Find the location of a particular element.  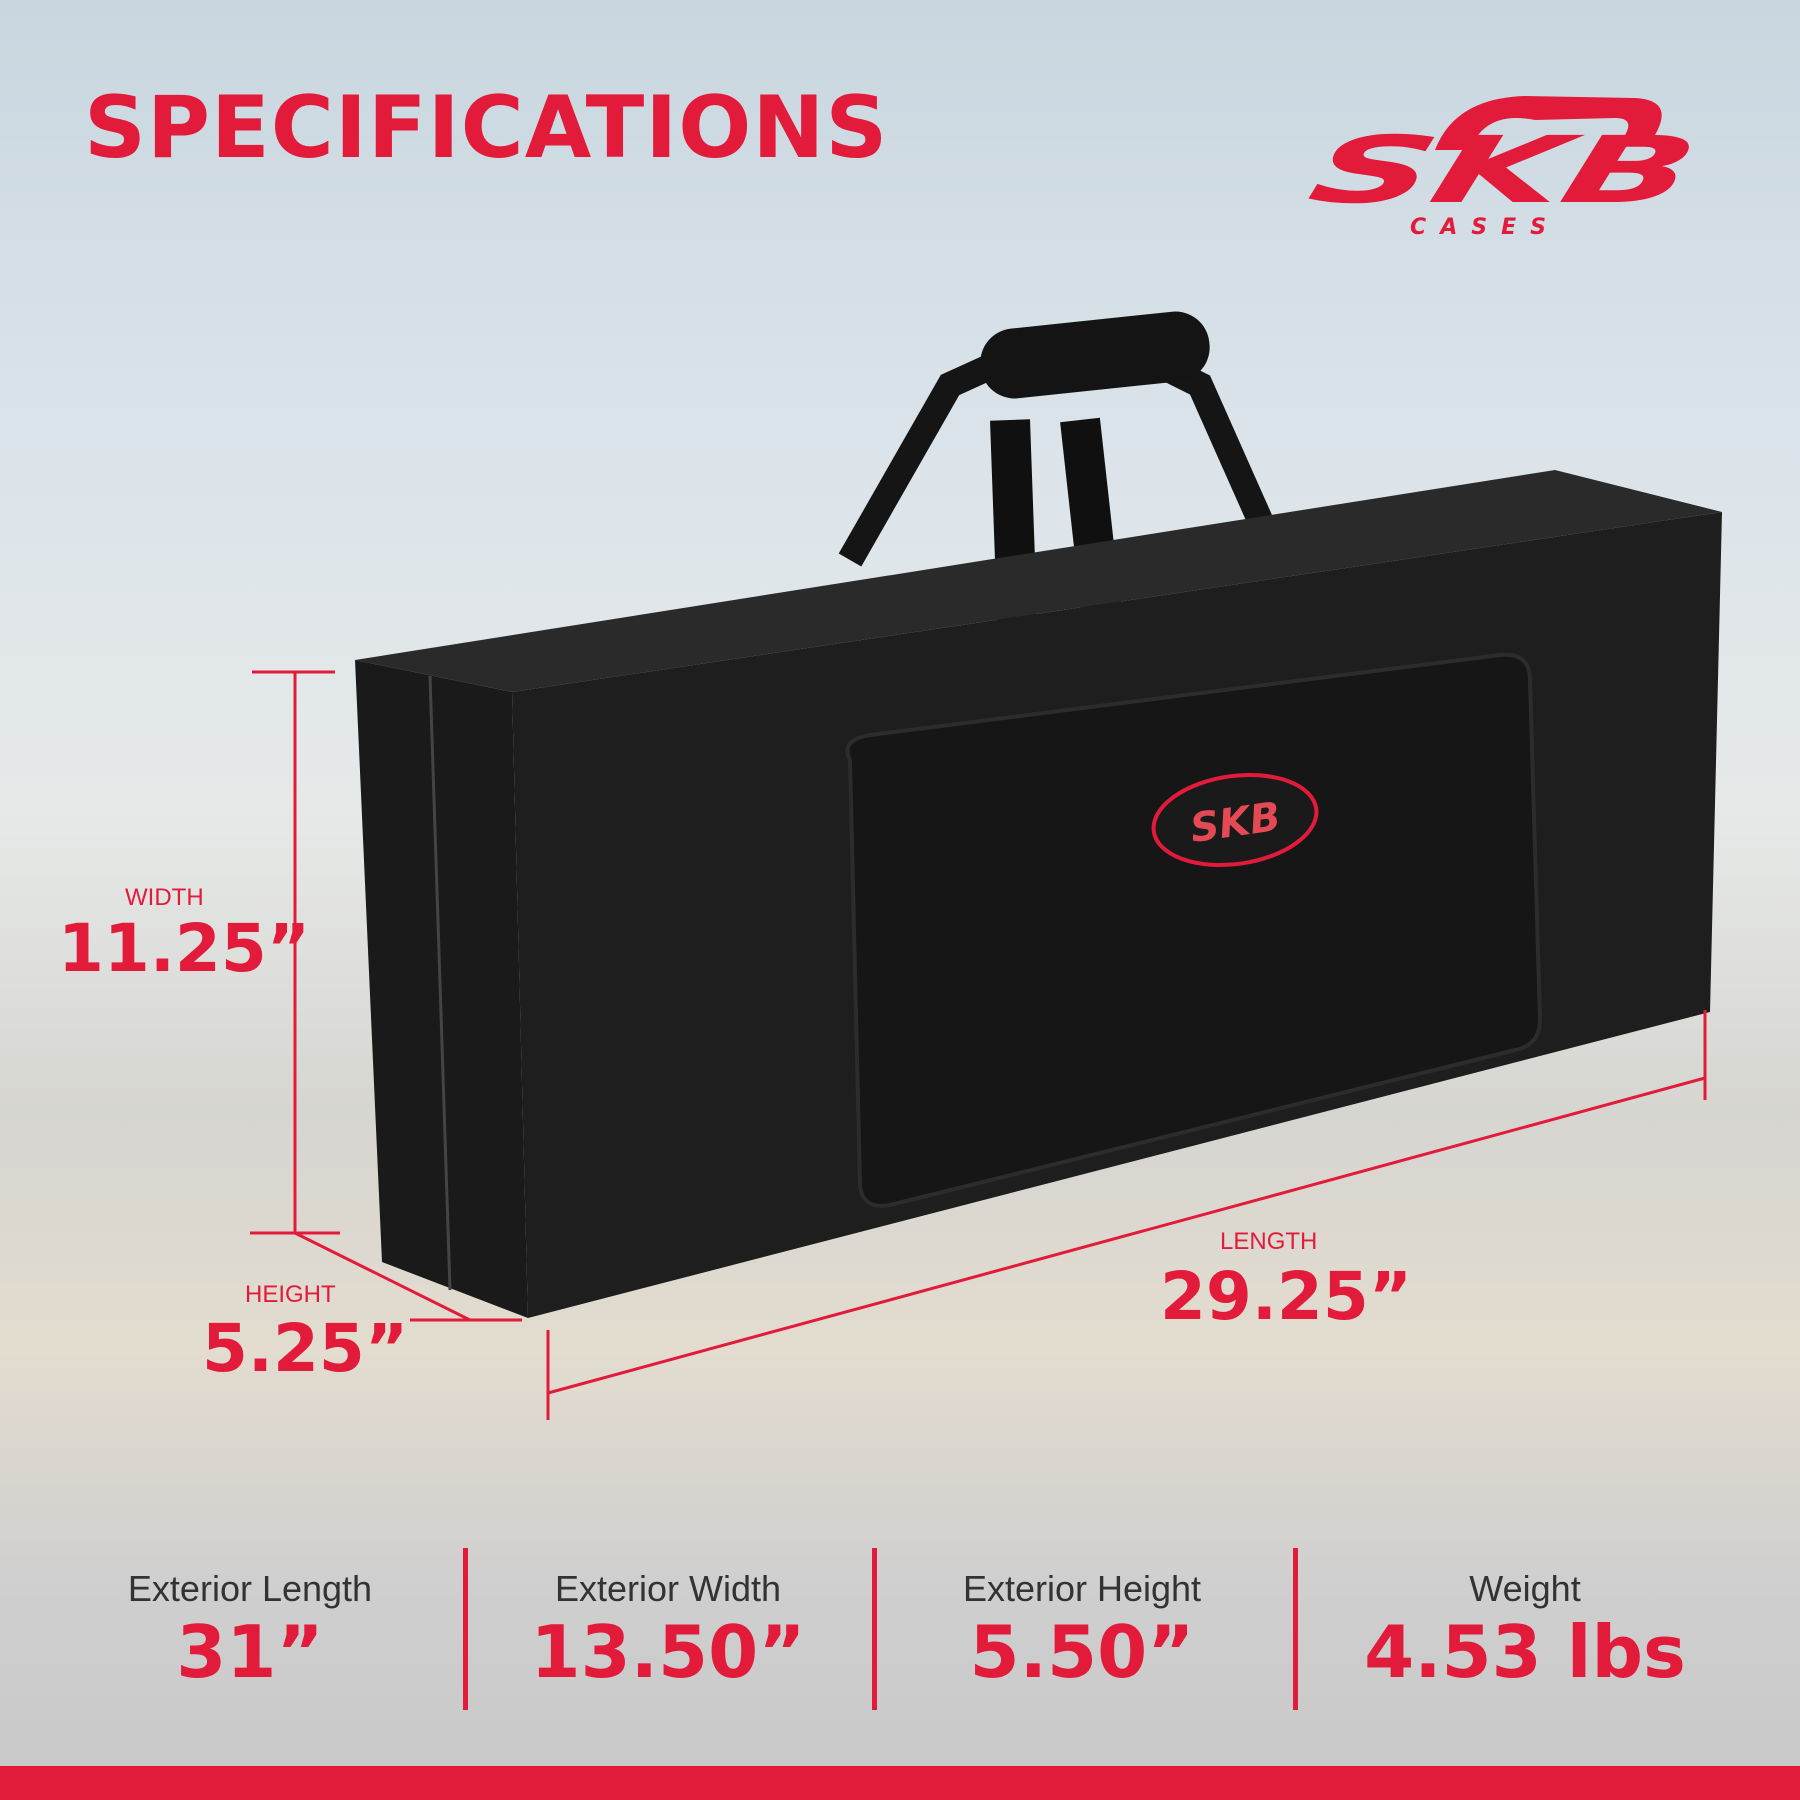

length-label: LENGTH is located at coordinates (1269, 1241).